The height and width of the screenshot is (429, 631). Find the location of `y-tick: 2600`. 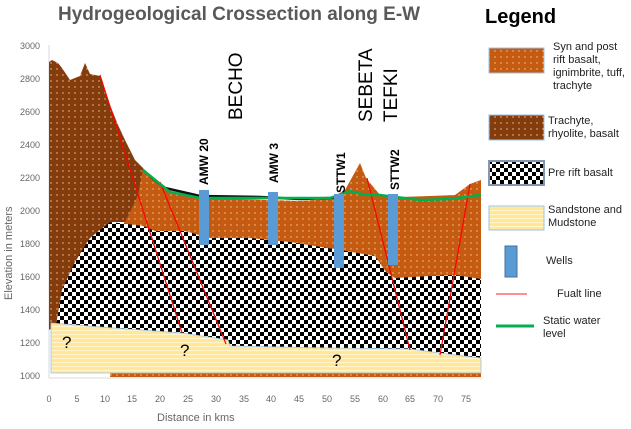

y-tick: 2600 is located at coordinates (29, 112).